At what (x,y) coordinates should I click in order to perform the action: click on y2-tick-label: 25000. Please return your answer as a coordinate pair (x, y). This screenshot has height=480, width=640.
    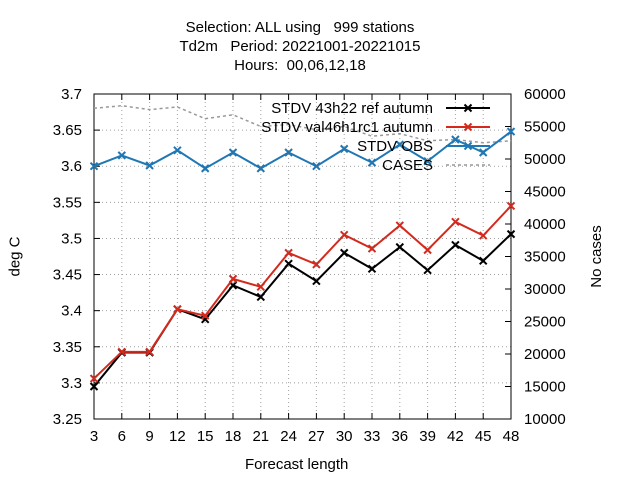
    Looking at the image, I should click on (545, 322).